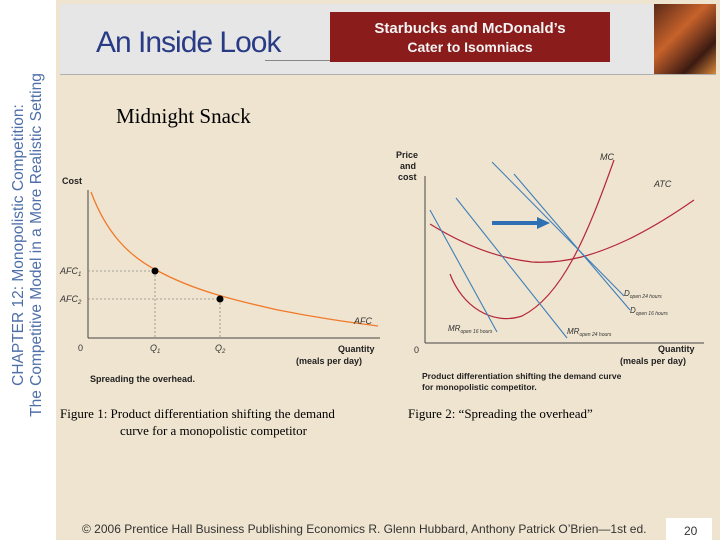 The width and height of the screenshot is (720, 540). Describe the element at coordinates (463, 271) in the screenshot. I see `mr-16h-line` at that location.